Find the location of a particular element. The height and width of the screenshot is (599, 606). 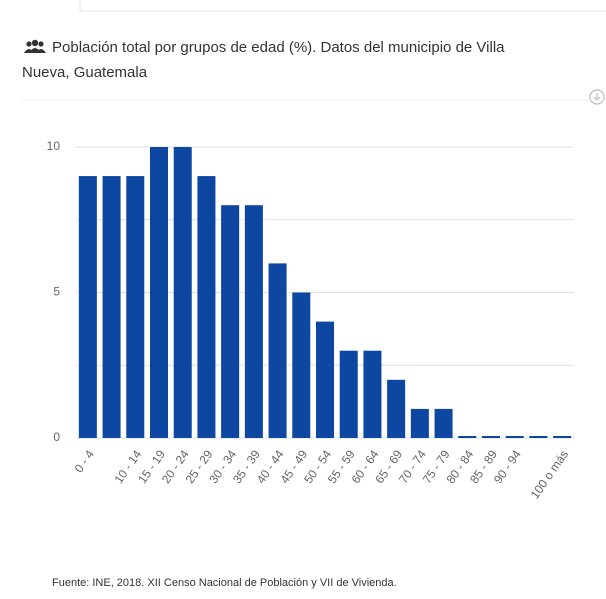

x-tick-label: 0 - 4 is located at coordinates (84, 461).